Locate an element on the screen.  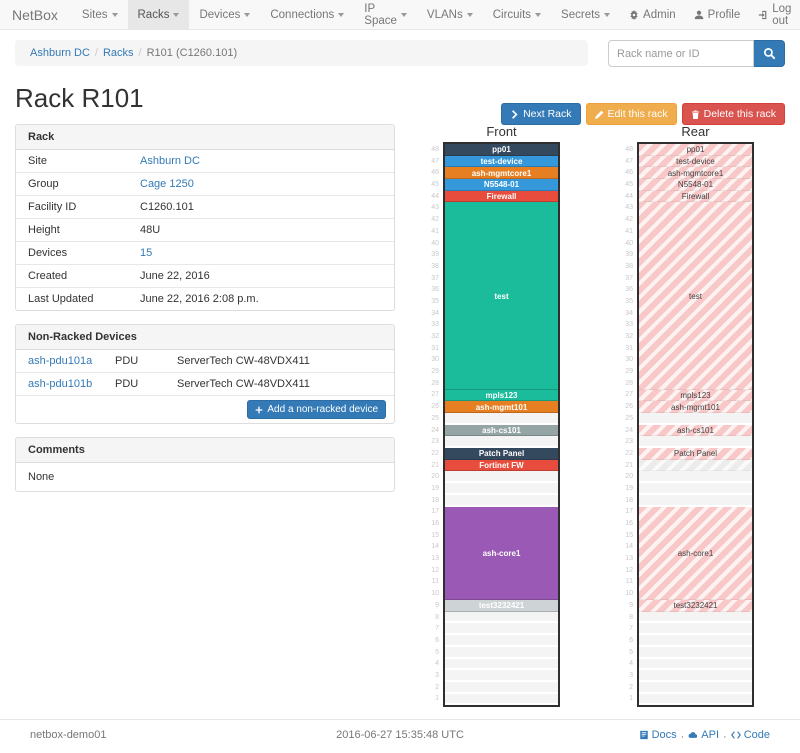
attr-label: Height is located at coordinates (44, 230).